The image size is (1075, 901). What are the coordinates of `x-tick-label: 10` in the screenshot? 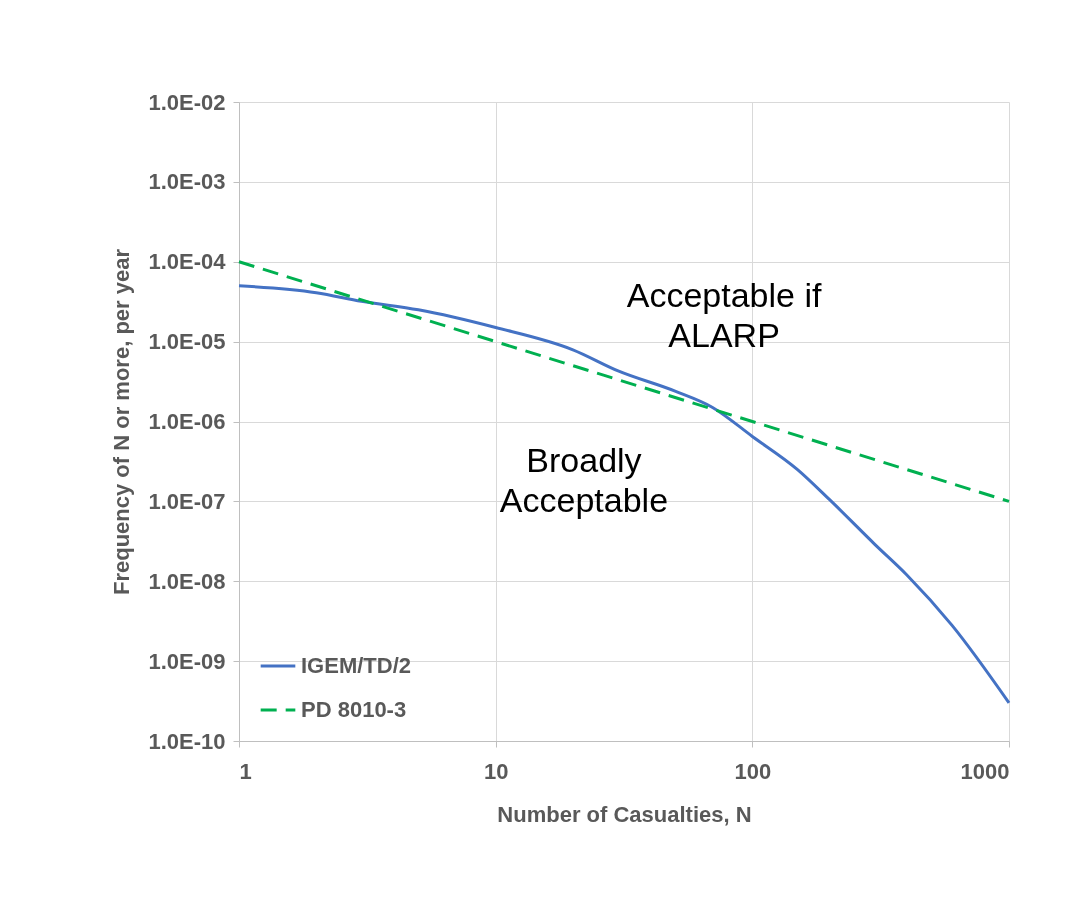 It's located at (496, 771).